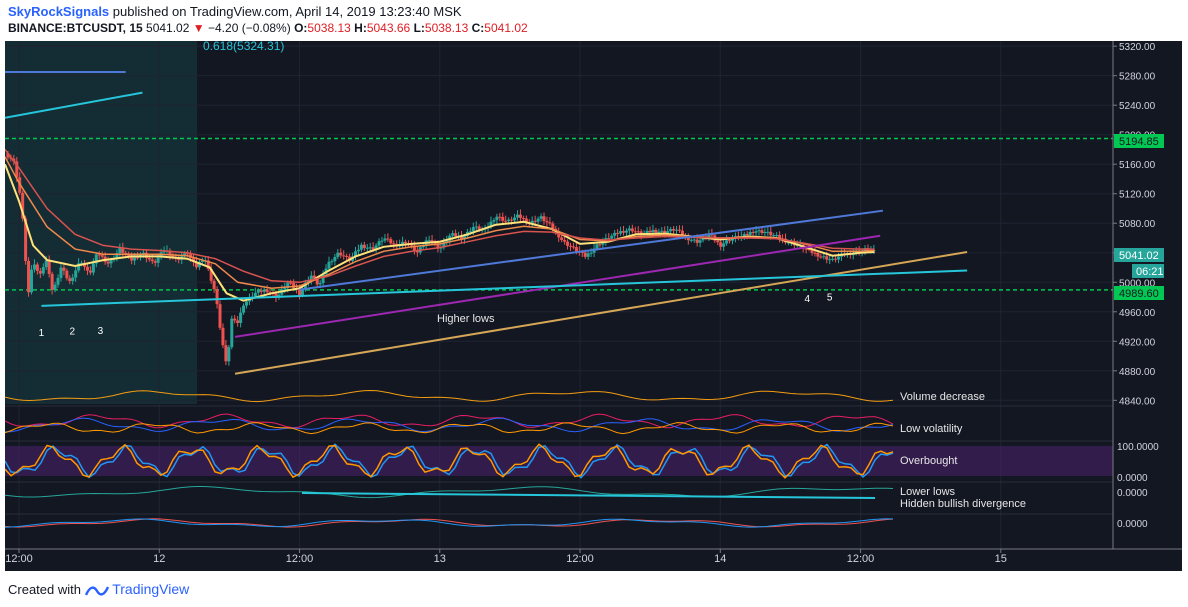  Describe the element at coordinates (446, 28) in the screenshot. I see `low-value: 5038.13` at that location.